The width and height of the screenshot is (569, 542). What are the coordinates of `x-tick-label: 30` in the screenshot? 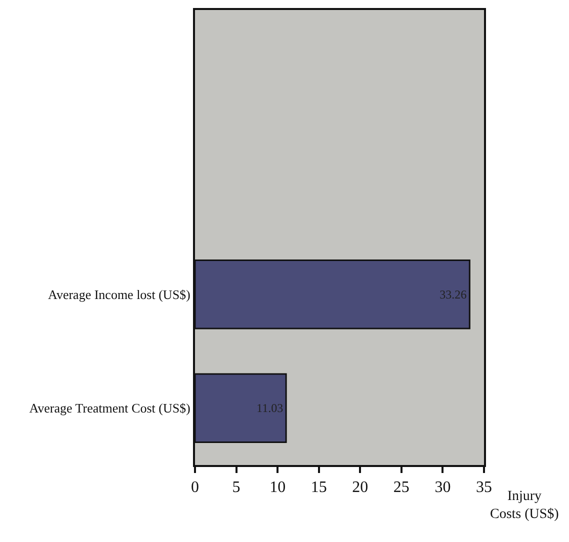 It's located at (442, 487).